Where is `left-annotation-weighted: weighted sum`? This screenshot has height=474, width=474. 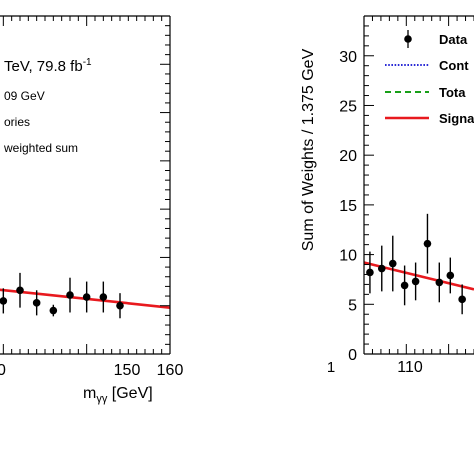
left-annotation-weighted: weighted sum is located at coordinates (40, 148).